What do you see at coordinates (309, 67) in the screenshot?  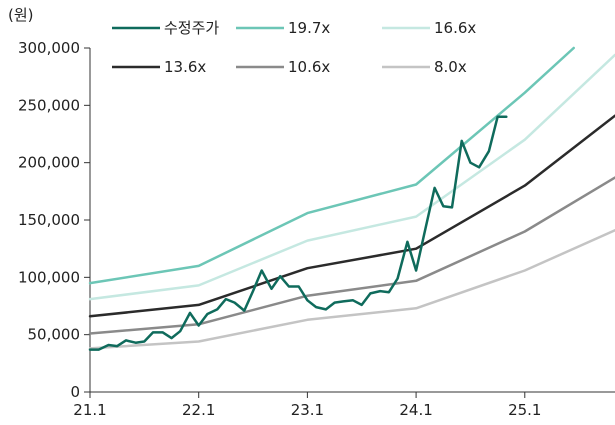 I see `legend-label: 10.6x` at bounding box center [309, 67].